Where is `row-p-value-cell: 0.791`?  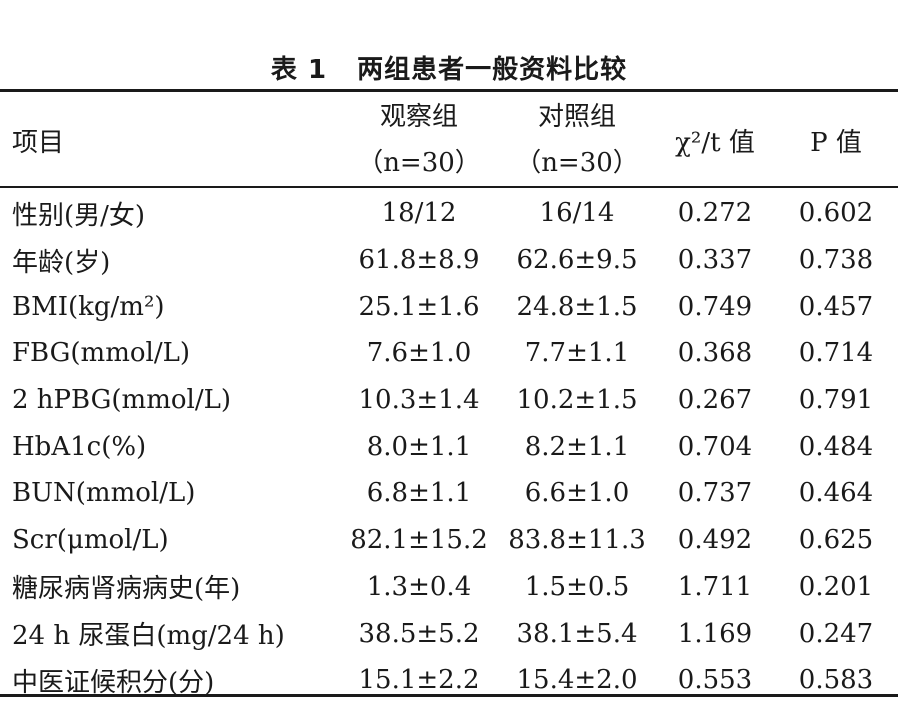
row-p-value-cell: 0.791 is located at coordinates (836, 400).